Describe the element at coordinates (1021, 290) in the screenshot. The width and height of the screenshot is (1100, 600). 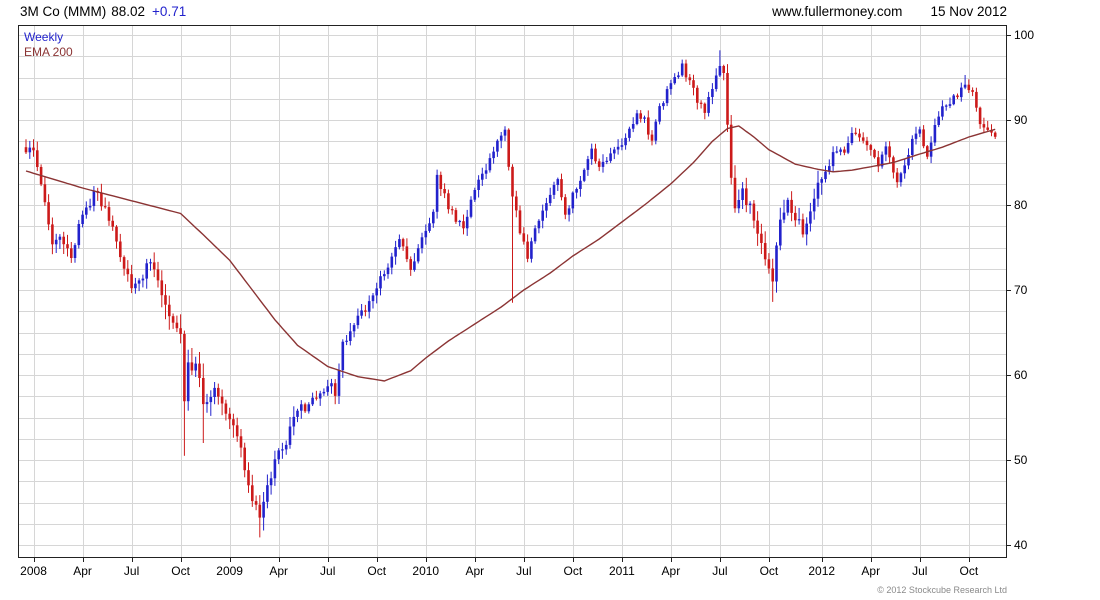
I see `y-axis-label: 70` at that location.